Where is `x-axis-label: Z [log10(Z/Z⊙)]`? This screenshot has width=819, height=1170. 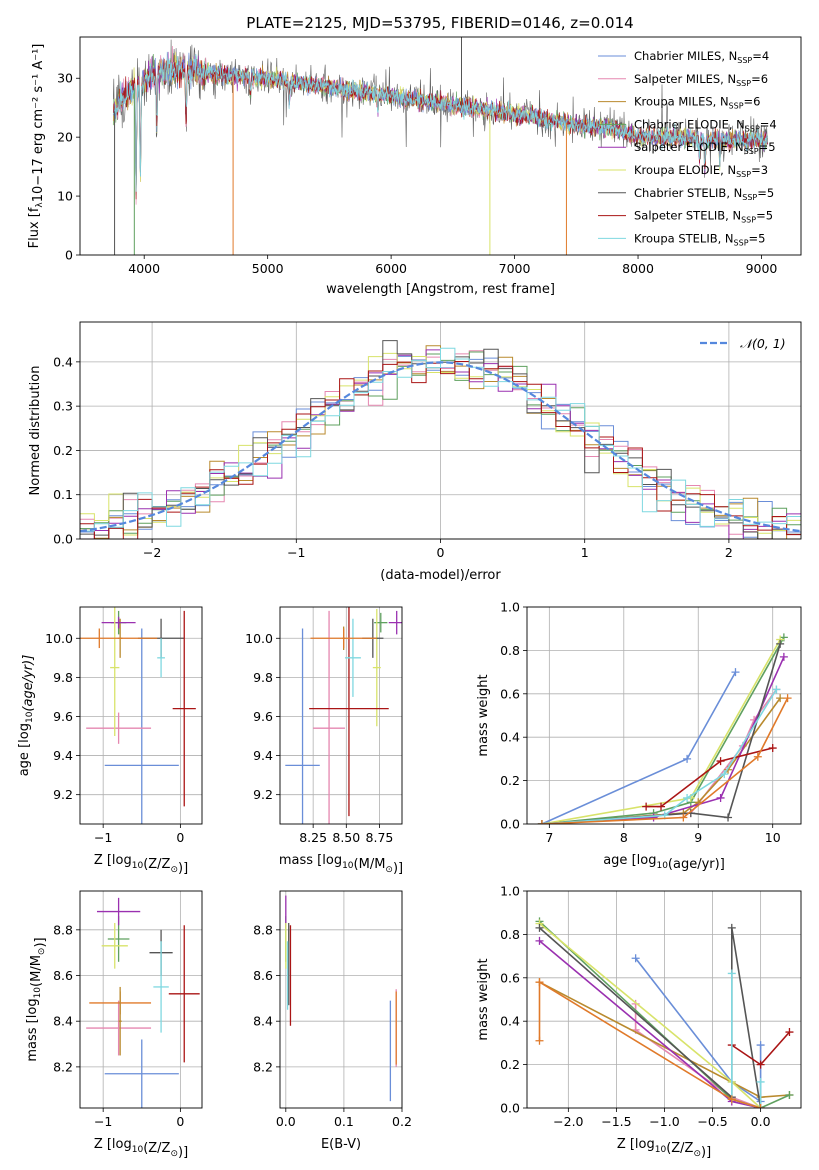 x-axis-label: Z [log10(Z/Z⊙)] is located at coordinates (141, 1148).